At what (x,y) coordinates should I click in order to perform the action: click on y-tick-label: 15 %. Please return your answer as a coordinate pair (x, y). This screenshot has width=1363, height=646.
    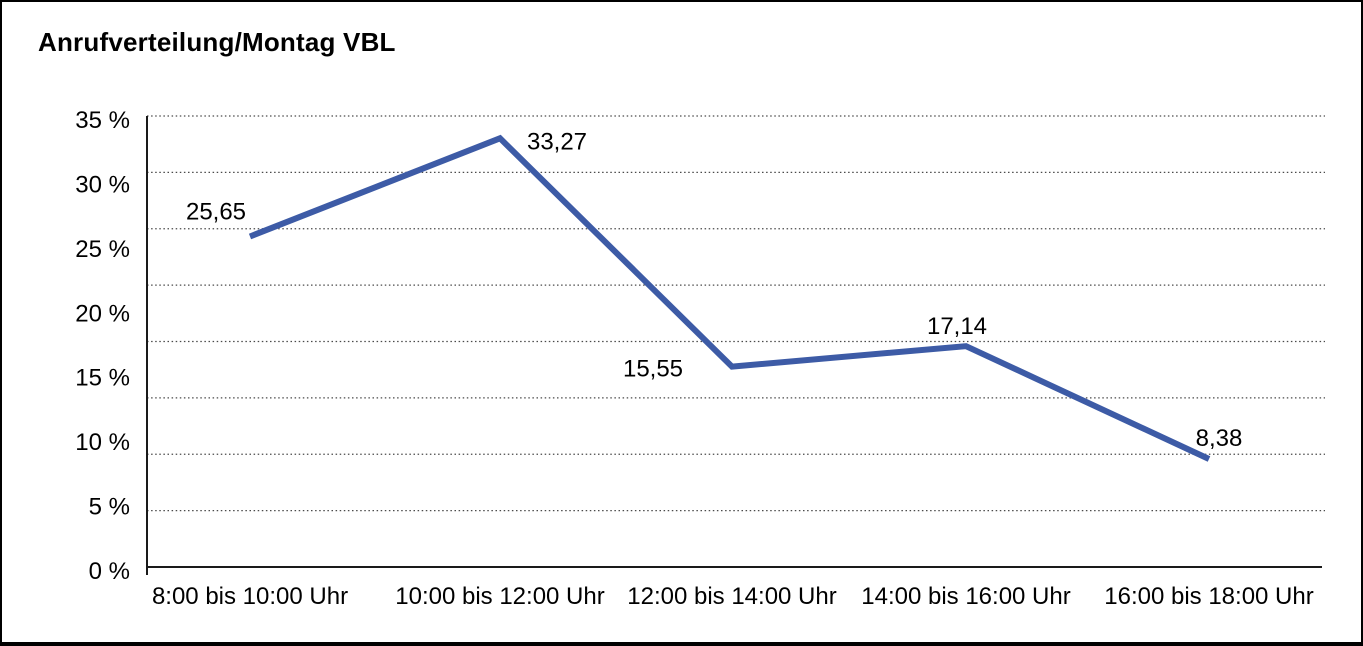
    Looking at the image, I should click on (102, 378).